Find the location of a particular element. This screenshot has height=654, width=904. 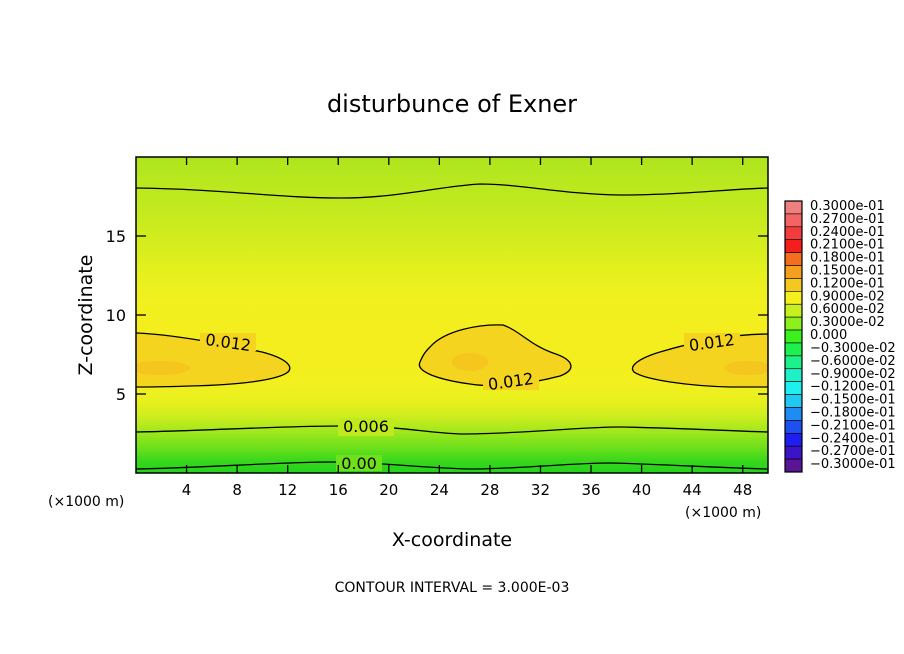

contour-interval-footer: CONTOUR INTERVAL = 3.000E-03 is located at coordinates (452, 588).